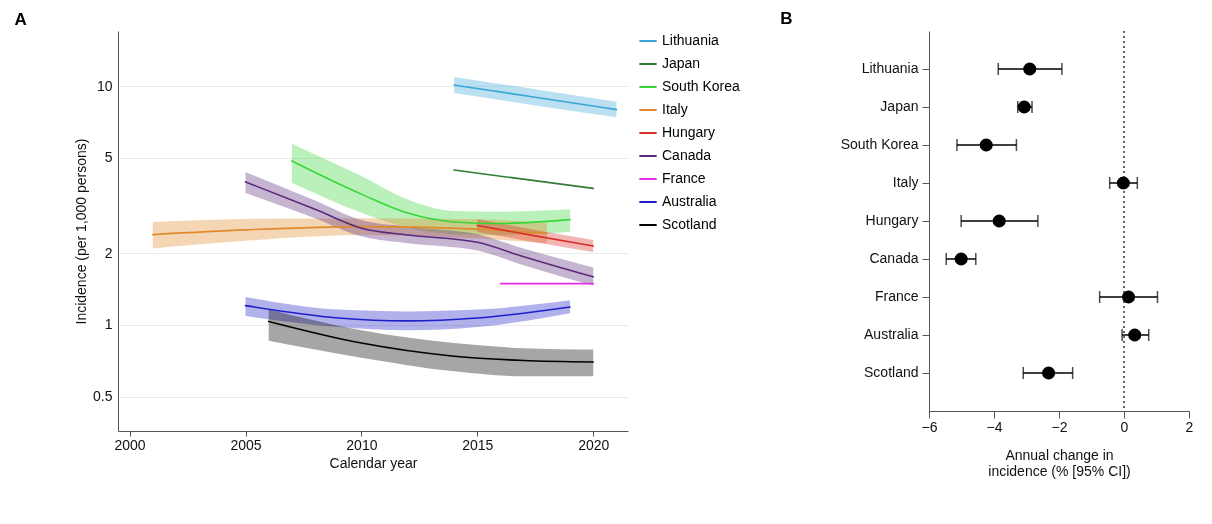  Describe the element at coordinates (1189, 426) in the screenshot. I see `x-tick-label: 2` at that location.